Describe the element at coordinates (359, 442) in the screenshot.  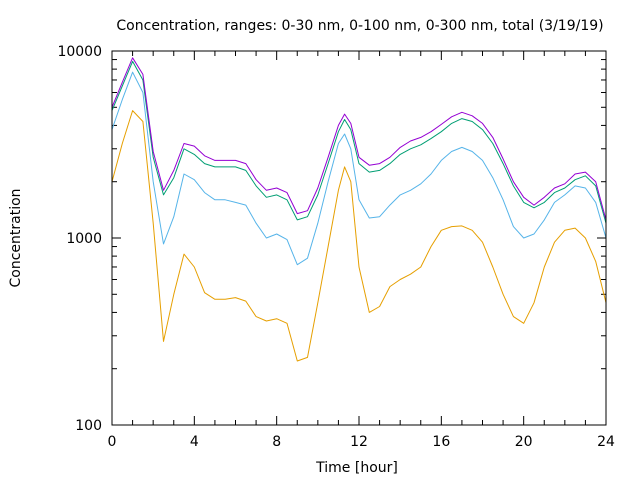
I see `x-tick-label: 12` at that location.